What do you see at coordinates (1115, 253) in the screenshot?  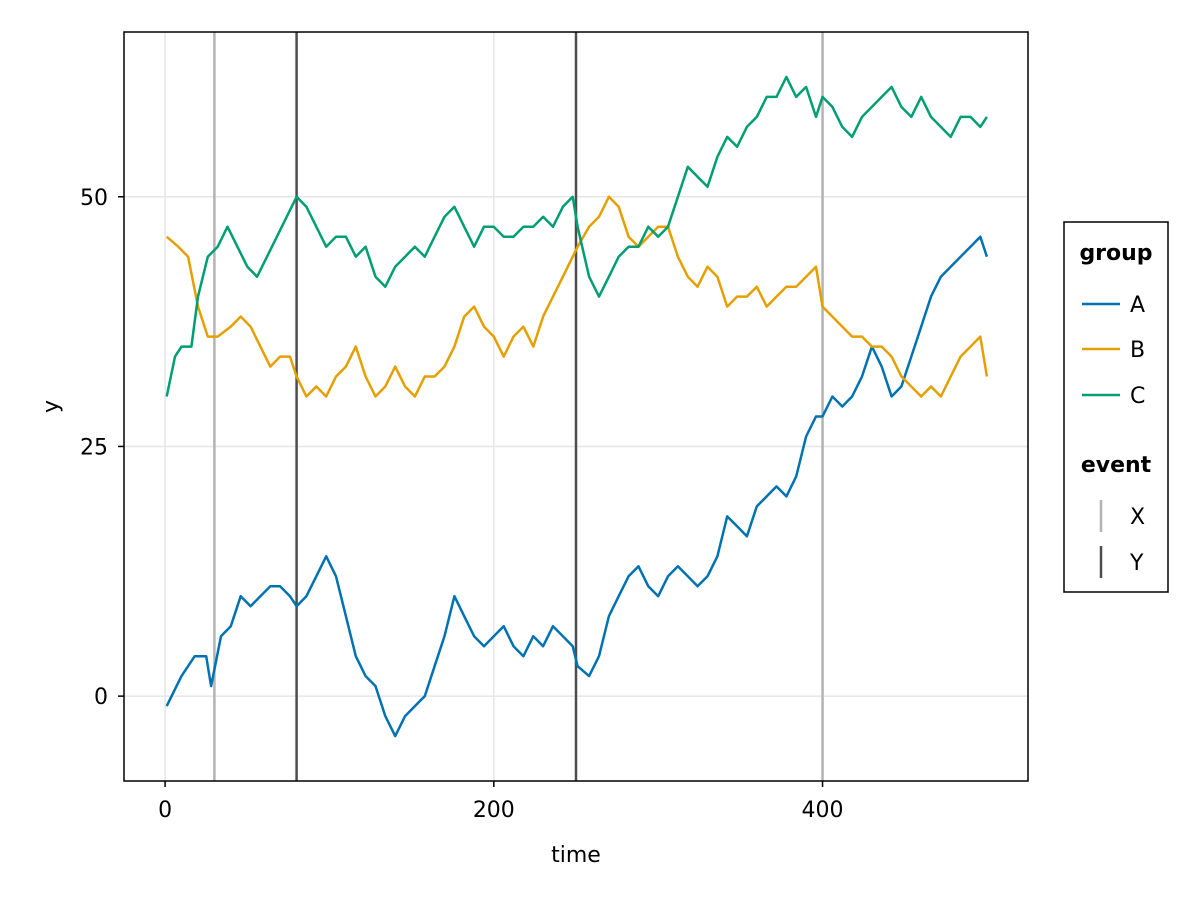 I see `legend-title-group: group` at bounding box center [1115, 253].